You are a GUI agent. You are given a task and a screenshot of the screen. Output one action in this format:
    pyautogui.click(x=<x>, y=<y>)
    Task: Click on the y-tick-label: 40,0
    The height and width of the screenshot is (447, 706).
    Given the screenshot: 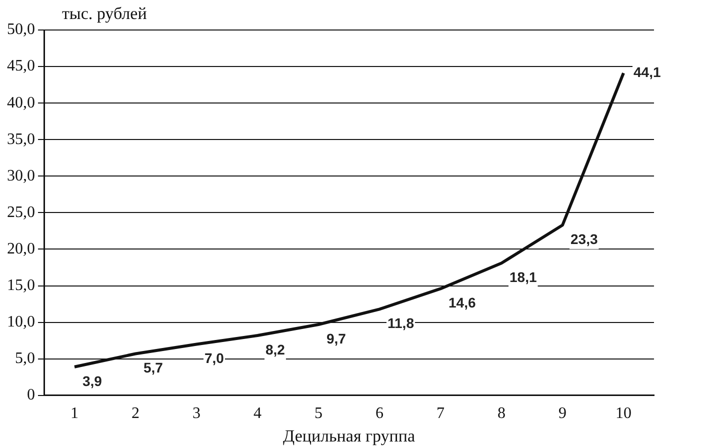 What is the action you would take?
    pyautogui.click(x=21, y=103)
    